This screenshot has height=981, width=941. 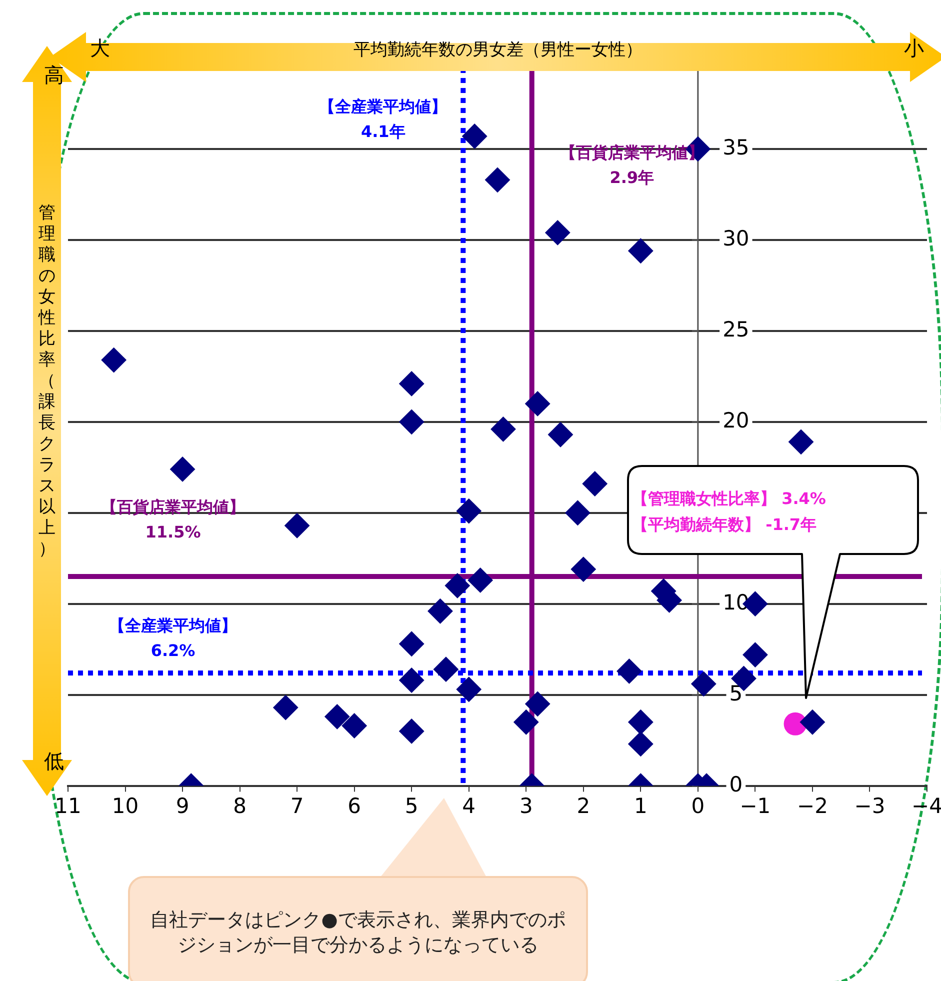 I want to click on x-tick-label: 10, so click(x=125, y=806).